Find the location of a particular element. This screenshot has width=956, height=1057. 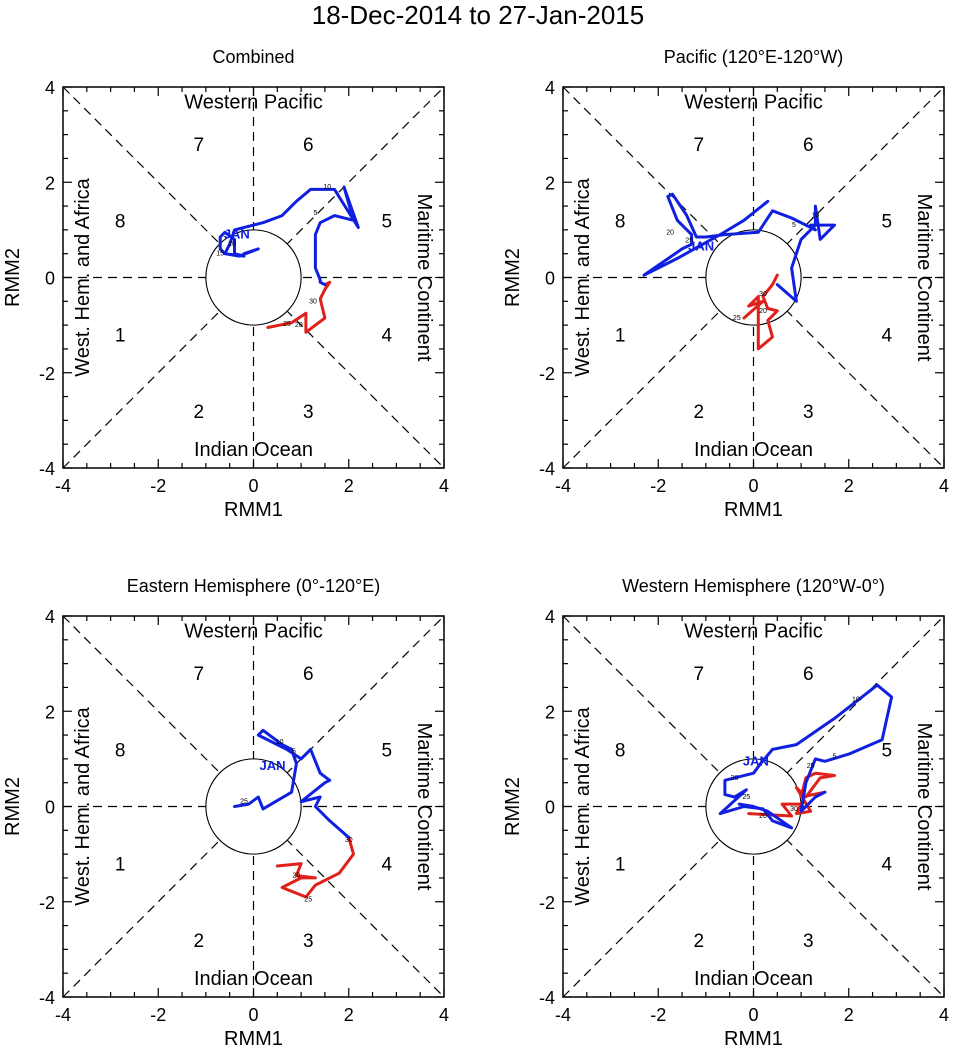

panel-title: Eastern Hemisphere (0°-120°E) is located at coordinates (254, 586).